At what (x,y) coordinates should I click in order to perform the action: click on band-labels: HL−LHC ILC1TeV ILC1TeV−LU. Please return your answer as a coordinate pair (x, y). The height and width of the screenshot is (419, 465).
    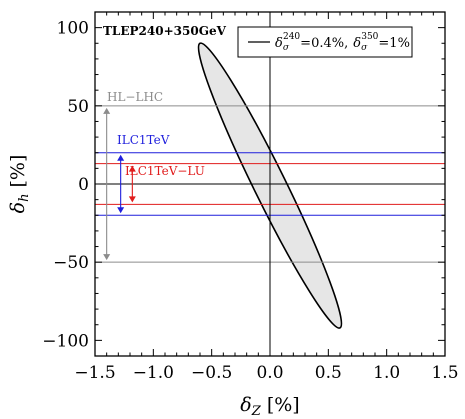
    Looking at the image, I should click on (156, 134).